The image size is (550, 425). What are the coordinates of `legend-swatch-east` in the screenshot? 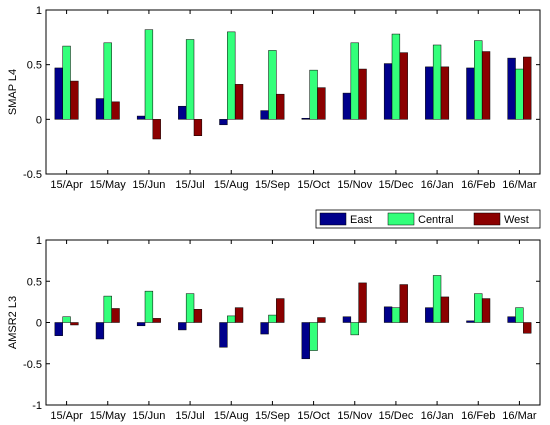 It's located at (333, 219).